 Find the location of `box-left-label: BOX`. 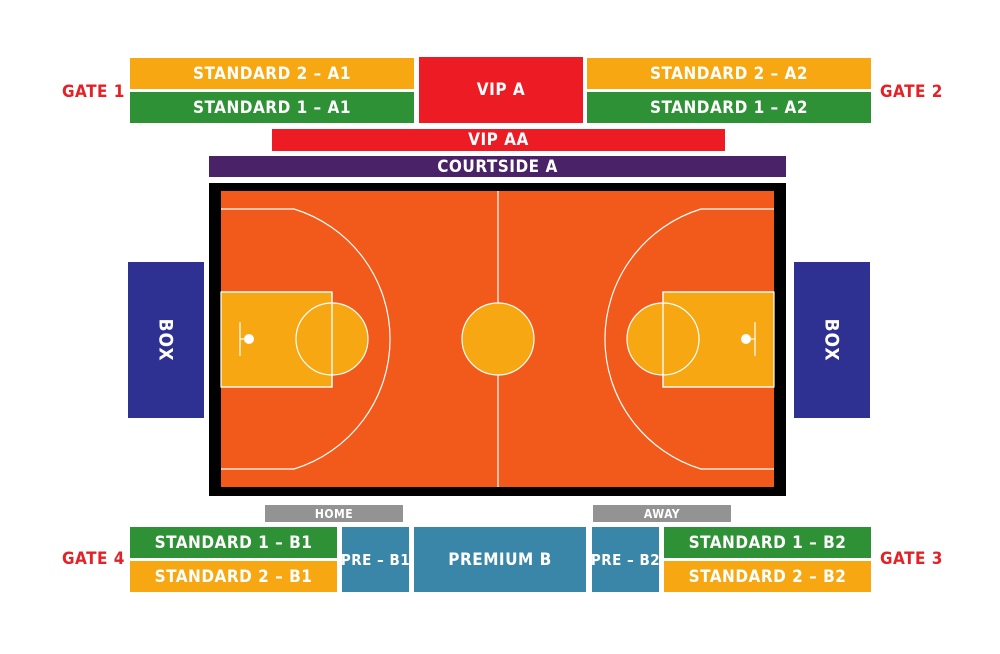

box-left-label: BOX is located at coordinates (166, 340).